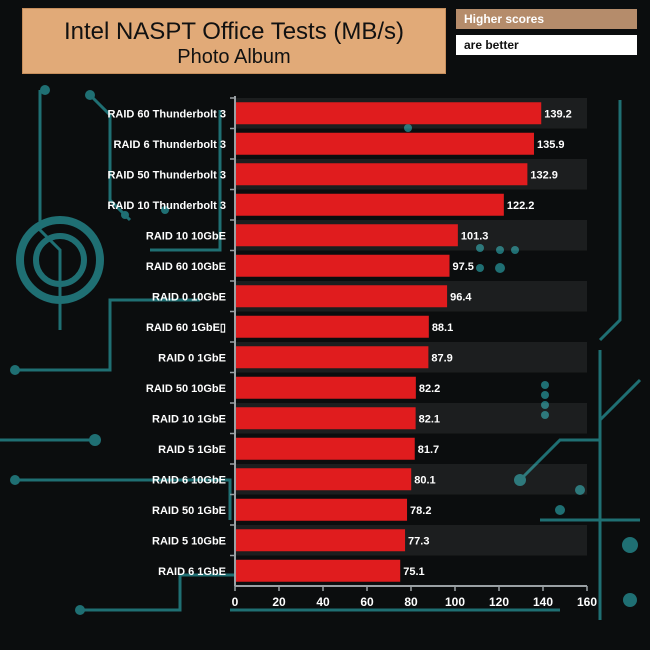 This screenshot has height=650, width=650. I want to click on category-label: RAID 60 10GbE, so click(186, 267).